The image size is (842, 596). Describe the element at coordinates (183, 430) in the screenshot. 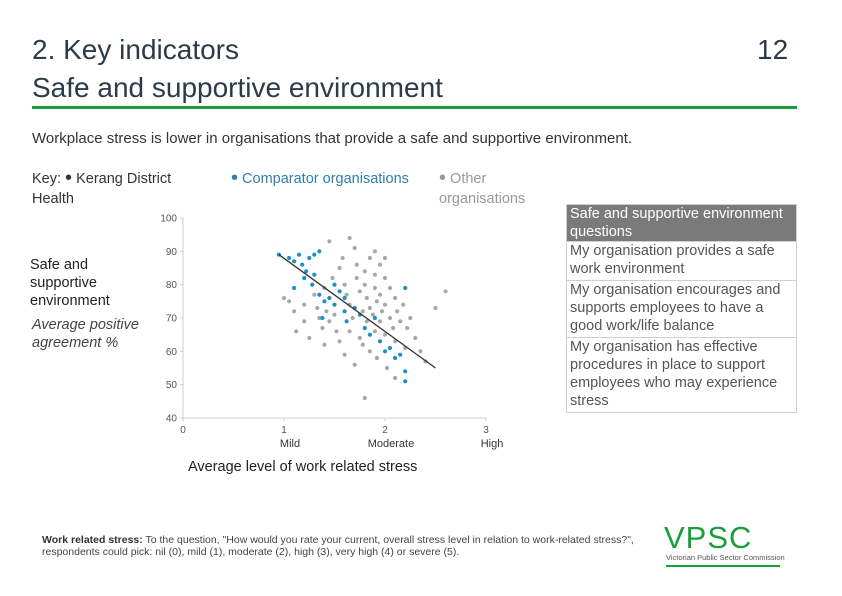

I see `x-tick-label: 0` at that location.